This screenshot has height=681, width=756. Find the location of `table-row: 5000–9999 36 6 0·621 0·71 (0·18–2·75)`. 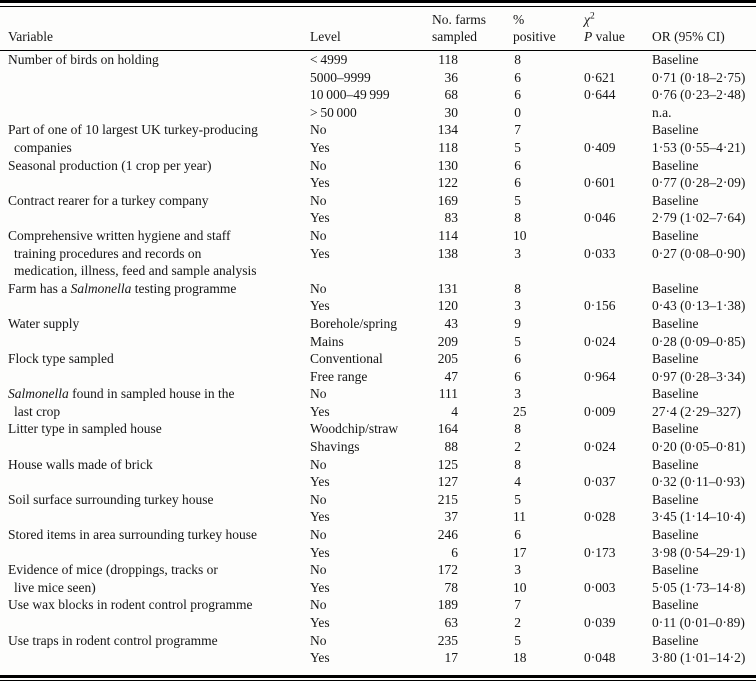

table-row: 5000–9999 36 6 0·621 0·71 (0·18–2·75) is located at coordinates (378, 78).